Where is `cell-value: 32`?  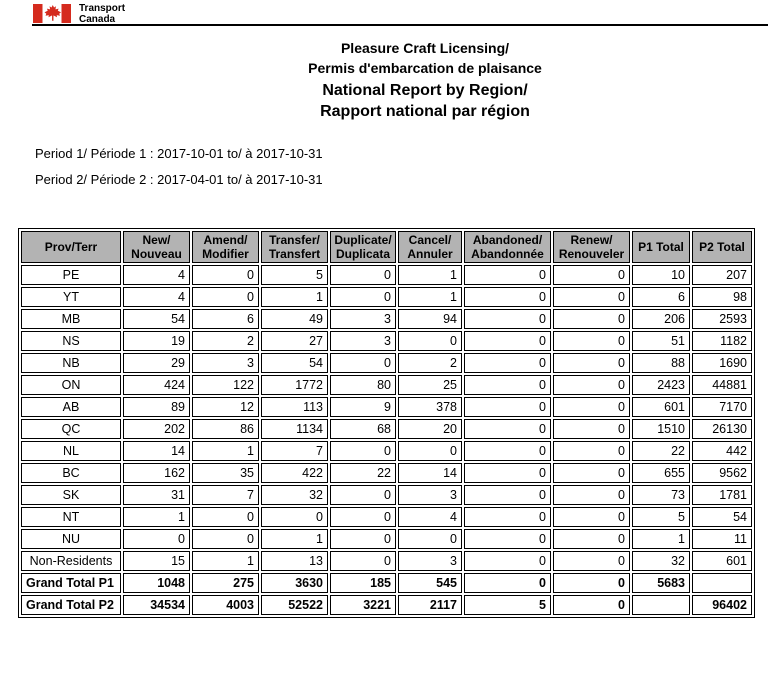
cell-value: 32 is located at coordinates (661, 561).